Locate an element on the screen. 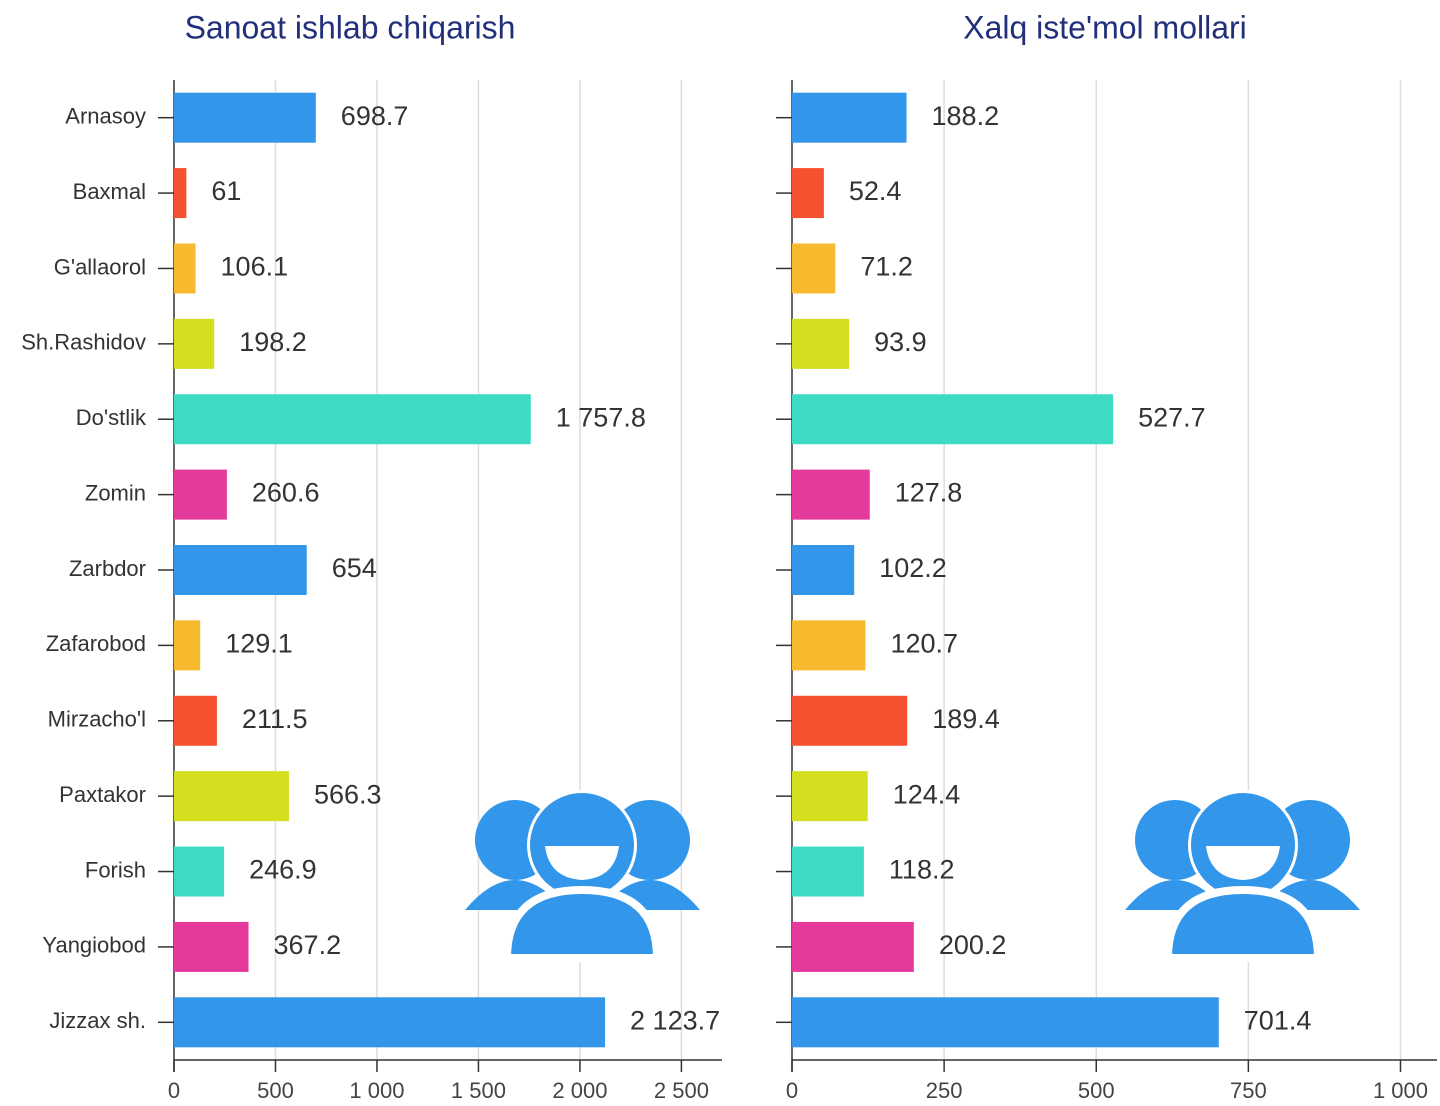 The width and height of the screenshot is (1440, 1106). x-tick-label: 1 500 is located at coordinates (478, 1090).